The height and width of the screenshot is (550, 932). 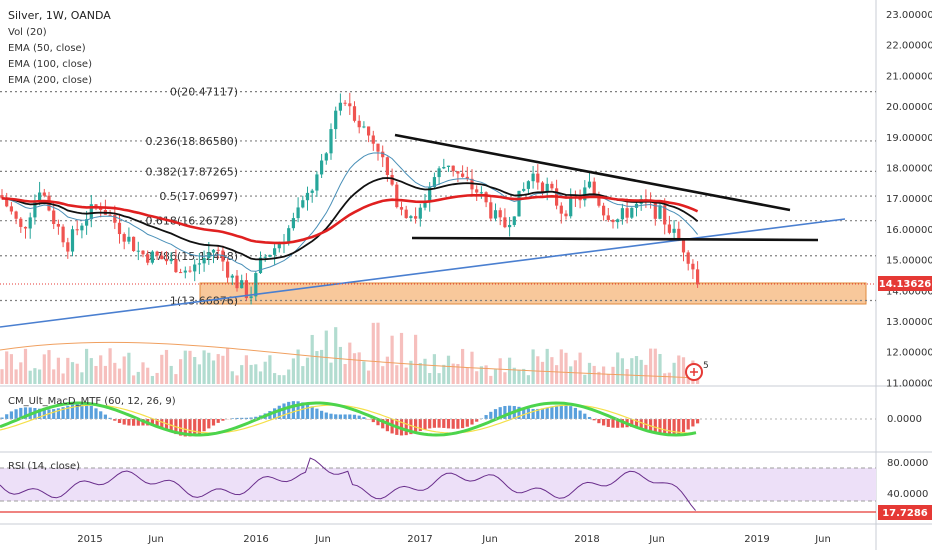 What do you see at coordinates (47, 48) in the screenshot?
I see `indicator-ema50: EMA (50, close)` at bounding box center [47, 48].